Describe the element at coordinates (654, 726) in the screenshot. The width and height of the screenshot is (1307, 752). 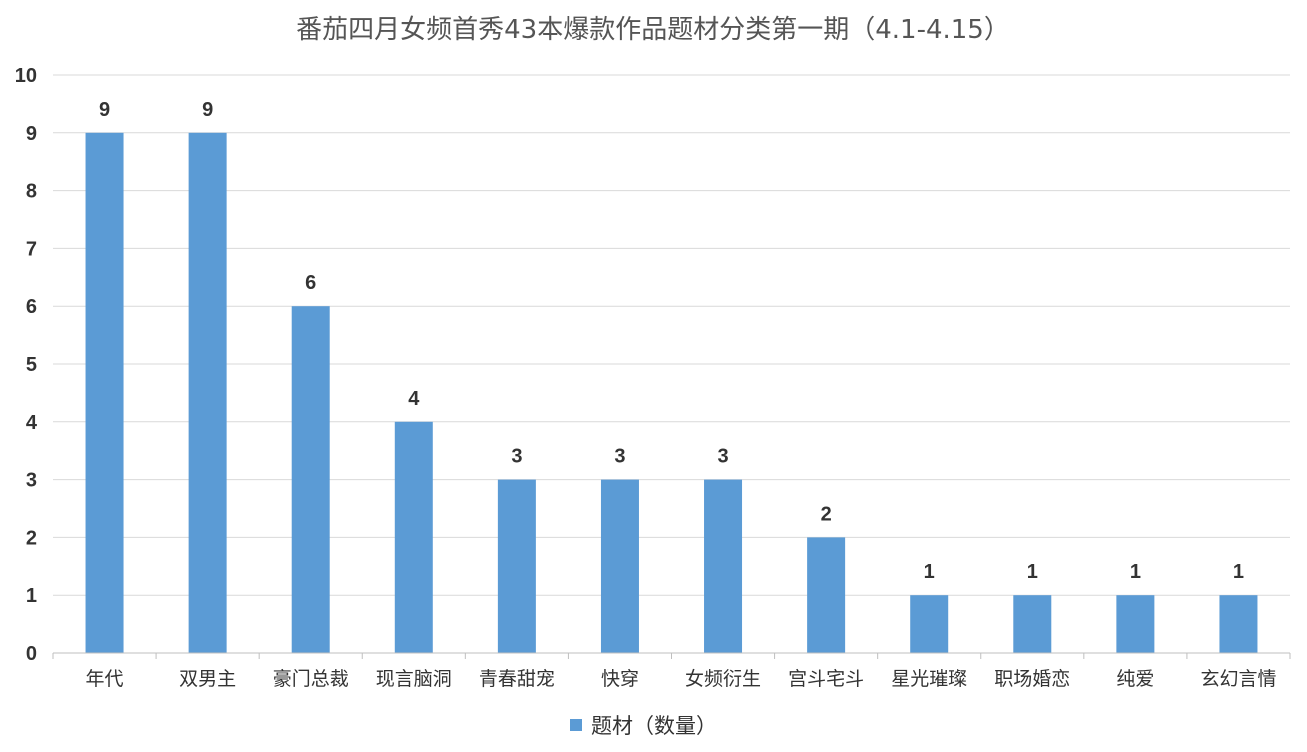
I see `legend-label: 题材（数量）` at that location.